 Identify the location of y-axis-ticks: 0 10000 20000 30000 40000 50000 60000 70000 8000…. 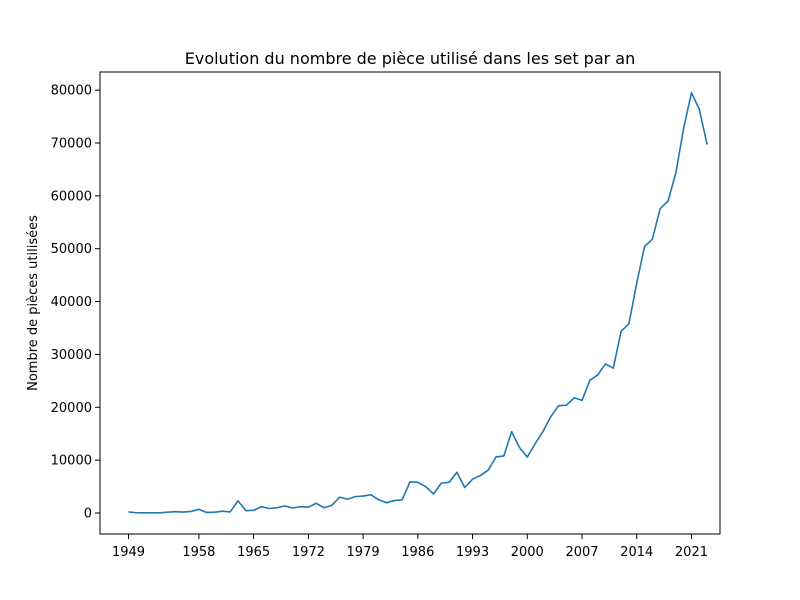
(75, 303).